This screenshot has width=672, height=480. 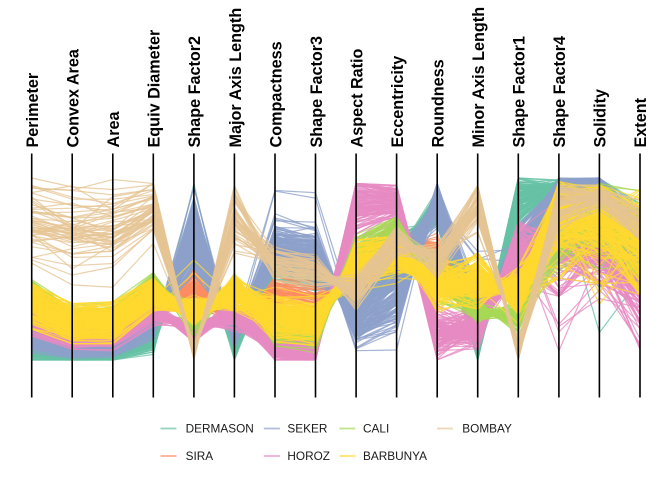 I want to click on svg-text: BARBUNYA, so click(x=395, y=456).